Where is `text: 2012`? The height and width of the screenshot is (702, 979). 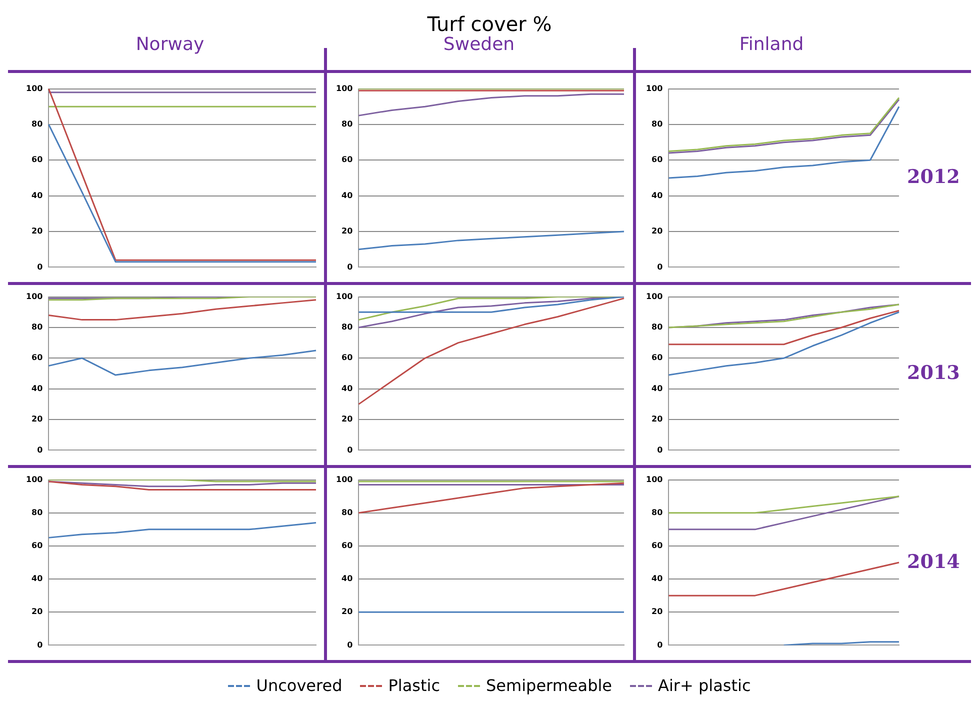 text: 2012 is located at coordinates (933, 177).